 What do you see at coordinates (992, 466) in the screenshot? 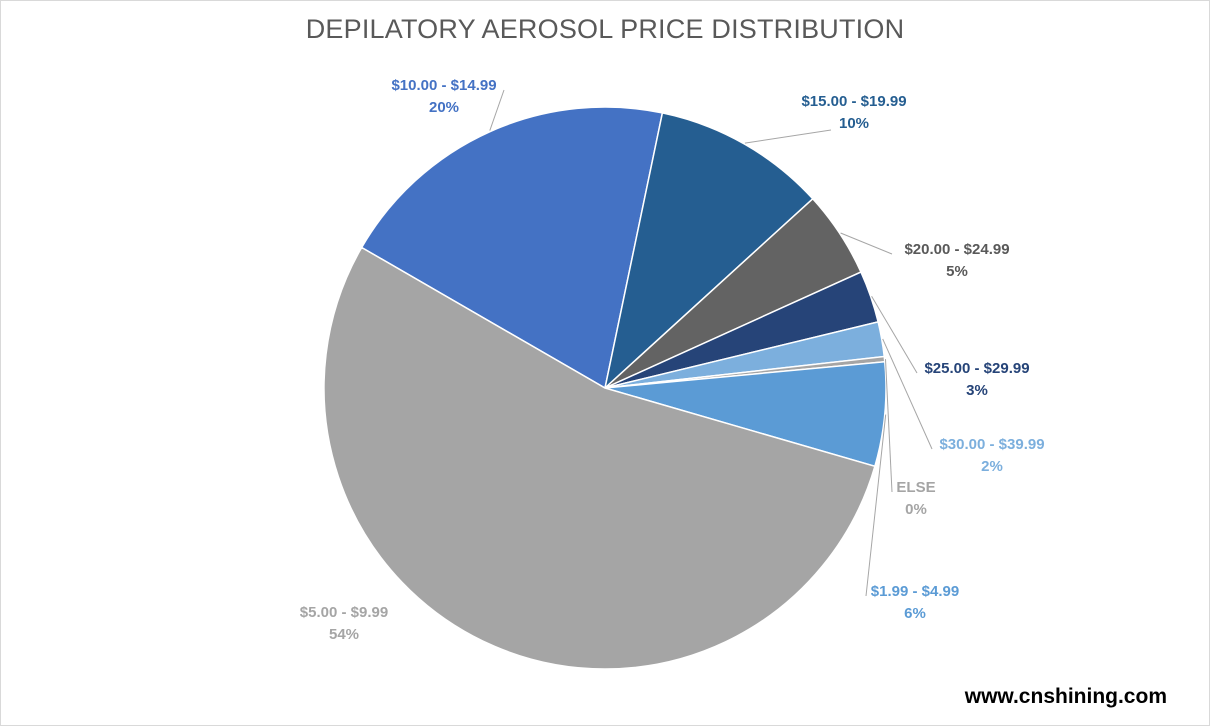
I see `slice-value-label: 2%` at bounding box center [992, 466].